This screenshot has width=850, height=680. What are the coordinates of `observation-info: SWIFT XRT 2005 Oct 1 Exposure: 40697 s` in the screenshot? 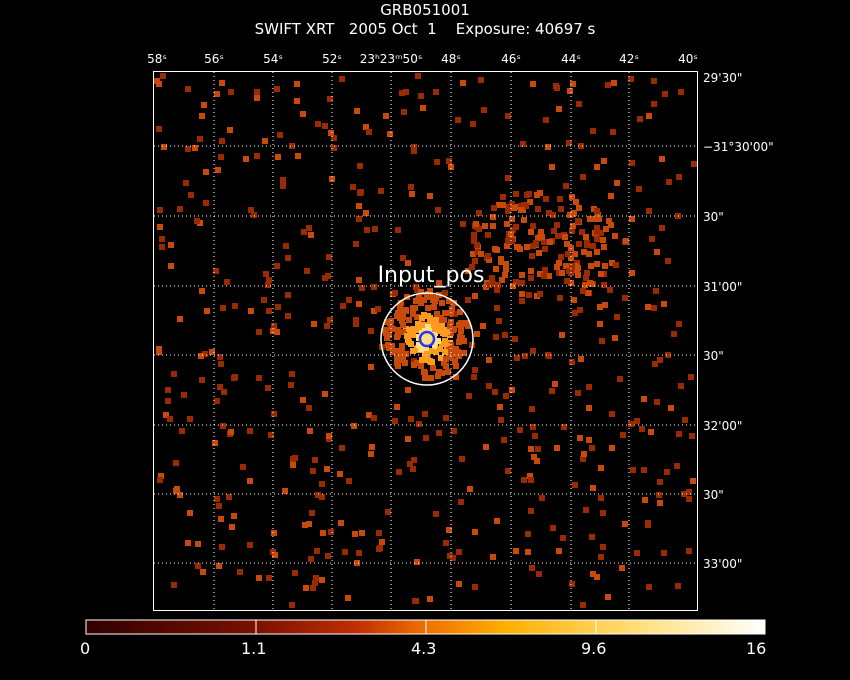 It's located at (425, 29).